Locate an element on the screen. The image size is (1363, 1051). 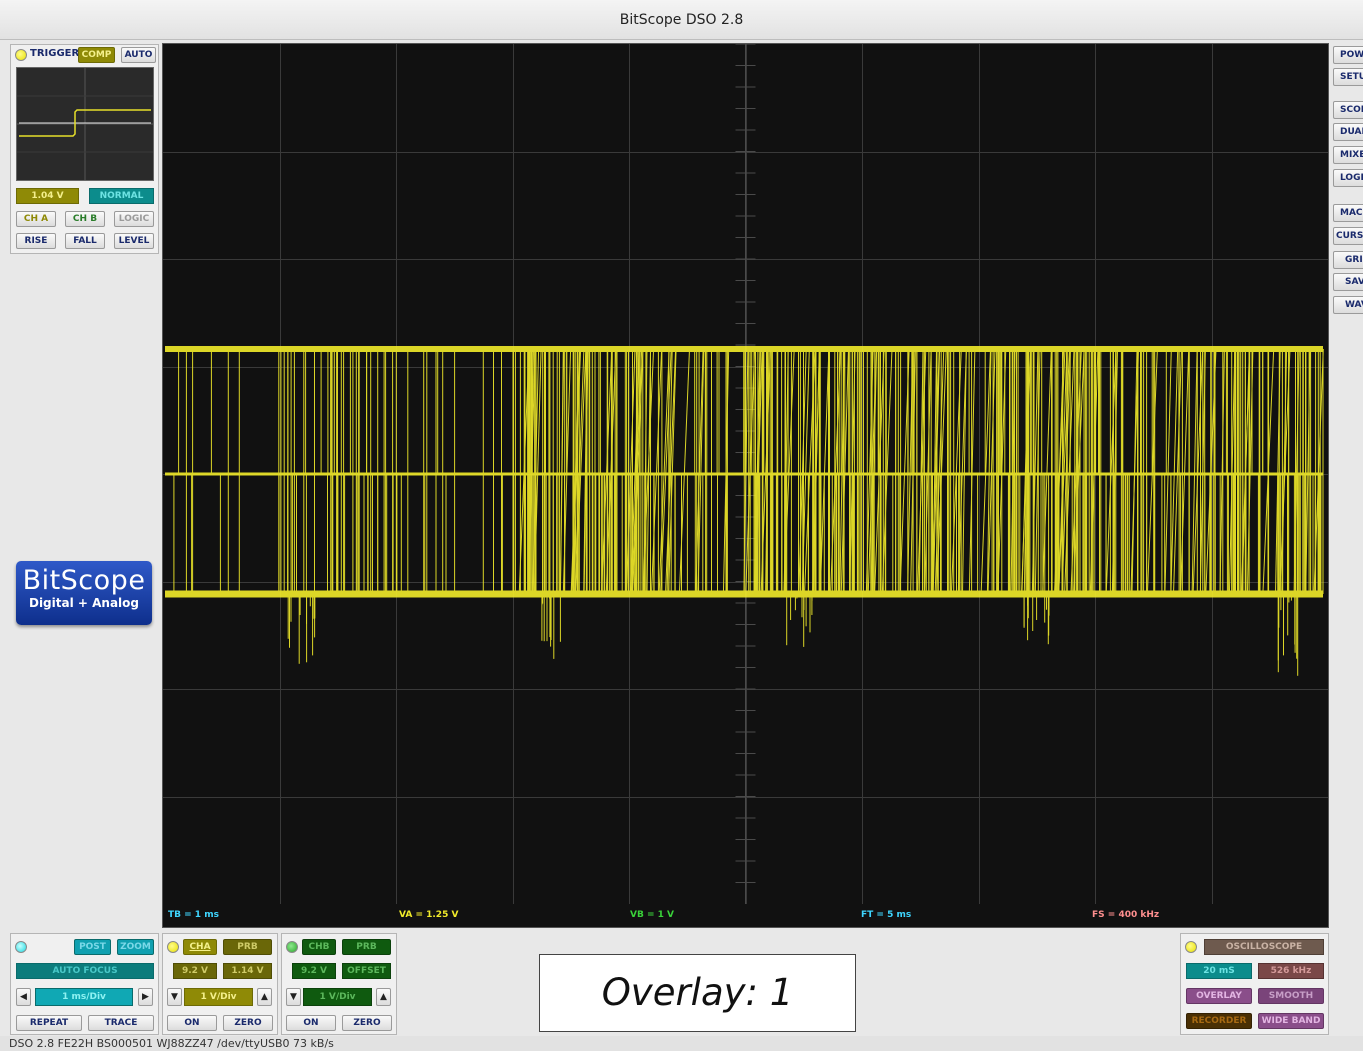
frequency-readout: 526 kHz is located at coordinates (1291, 971).